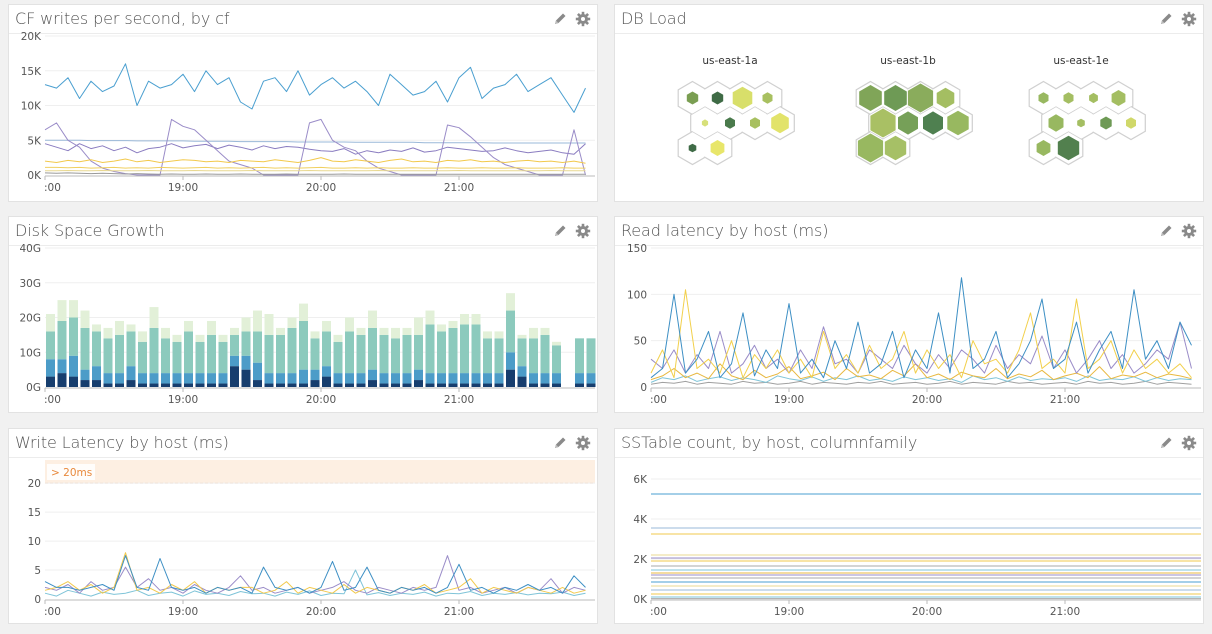  What do you see at coordinates (34, 513) in the screenshot?
I see `y-tick-label: 15` at bounding box center [34, 513].